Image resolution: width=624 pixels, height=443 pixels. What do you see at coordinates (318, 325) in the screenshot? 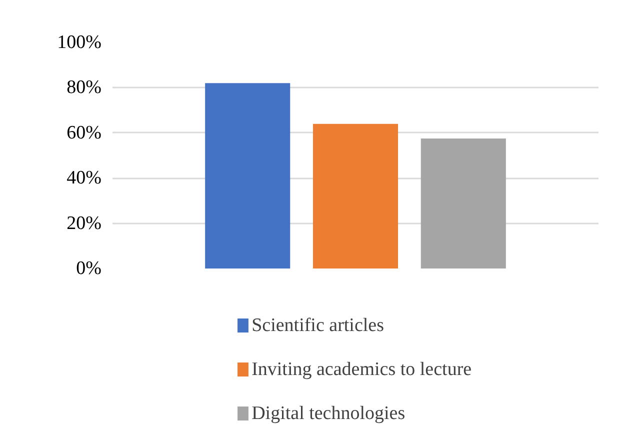
I see `legend-label: Scientific articles` at bounding box center [318, 325].